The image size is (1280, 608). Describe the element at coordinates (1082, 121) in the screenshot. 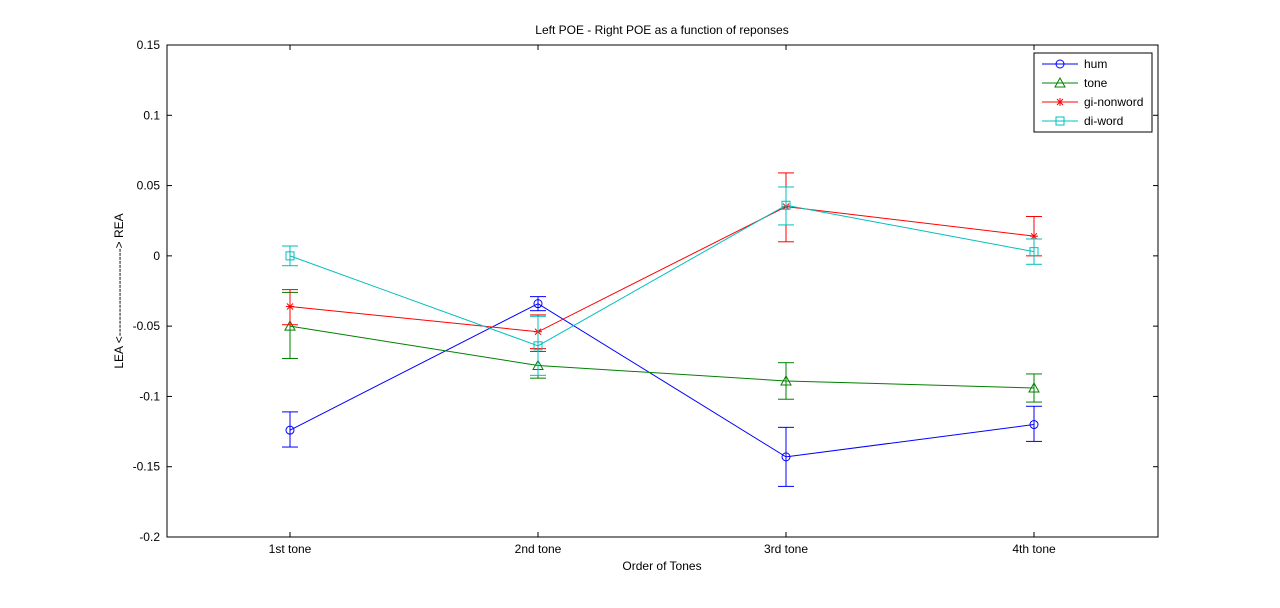

I see `legend-entry: di-word` at that location.